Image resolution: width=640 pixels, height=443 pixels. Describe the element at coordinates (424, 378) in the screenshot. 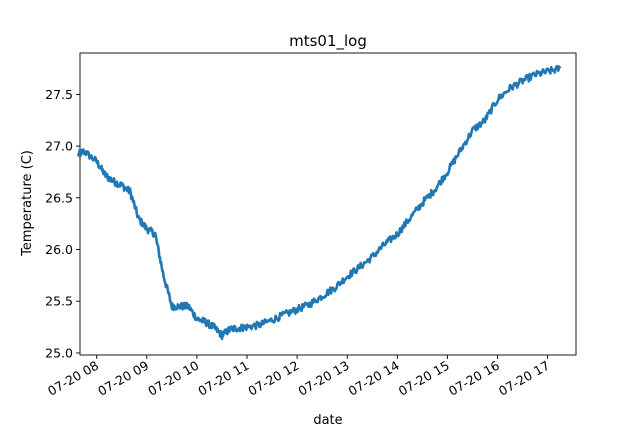

I see `x-tick-label: 07-20 15` at that location.